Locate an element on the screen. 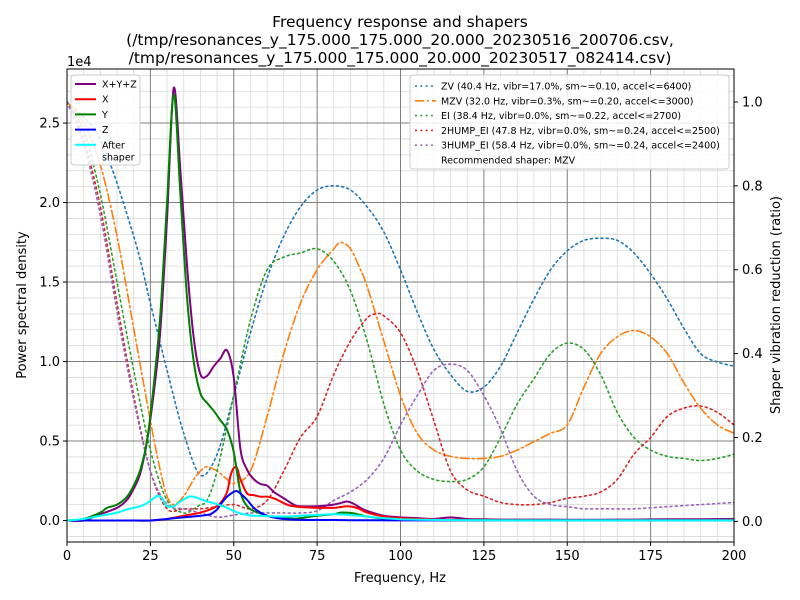 The image size is (800, 600). y-tick-label: 0.5 is located at coordinates (49, 442).